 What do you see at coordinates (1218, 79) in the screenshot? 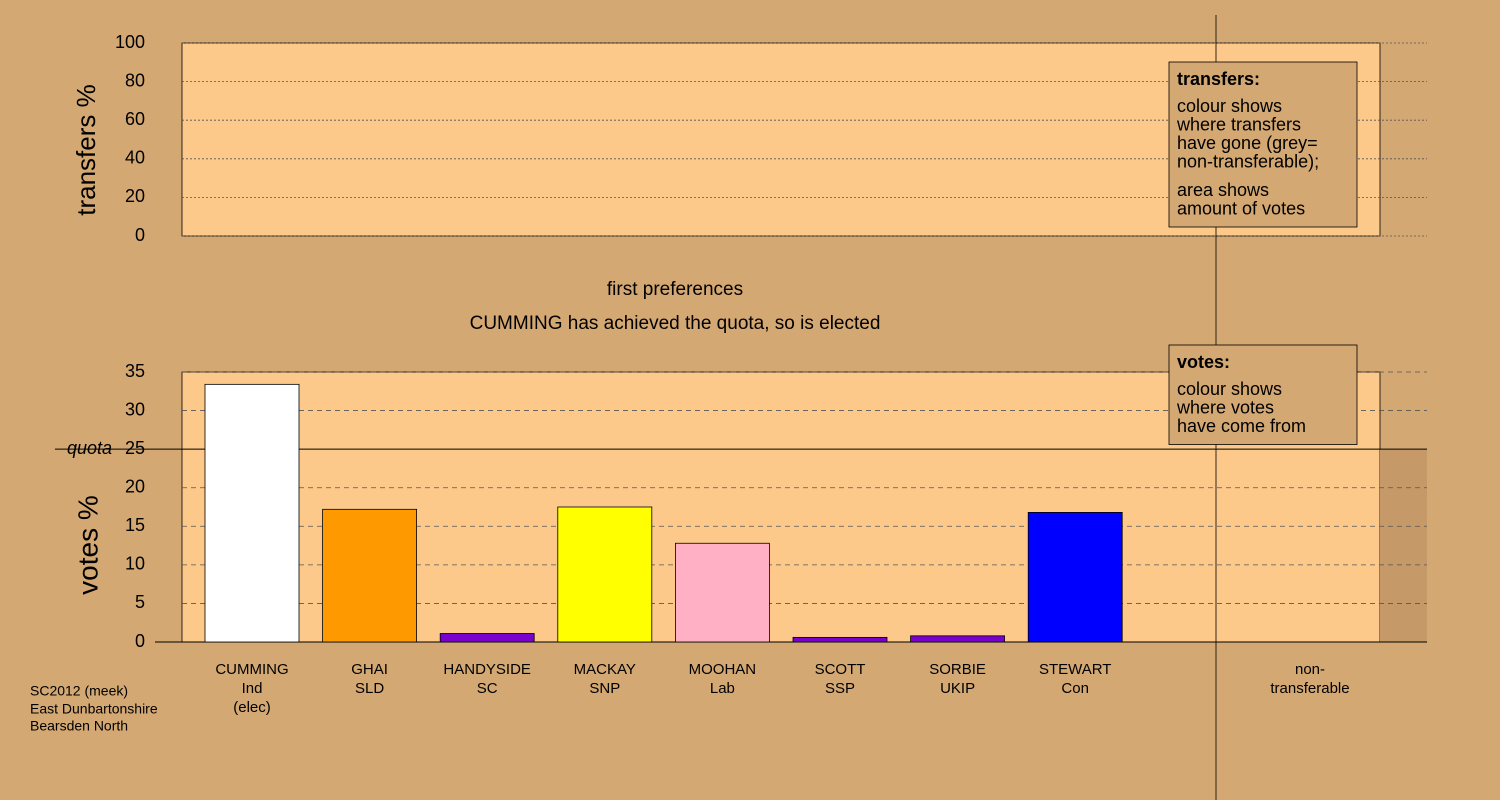
I see `legend-title: transfers:` at bounding box center [1218, 79].